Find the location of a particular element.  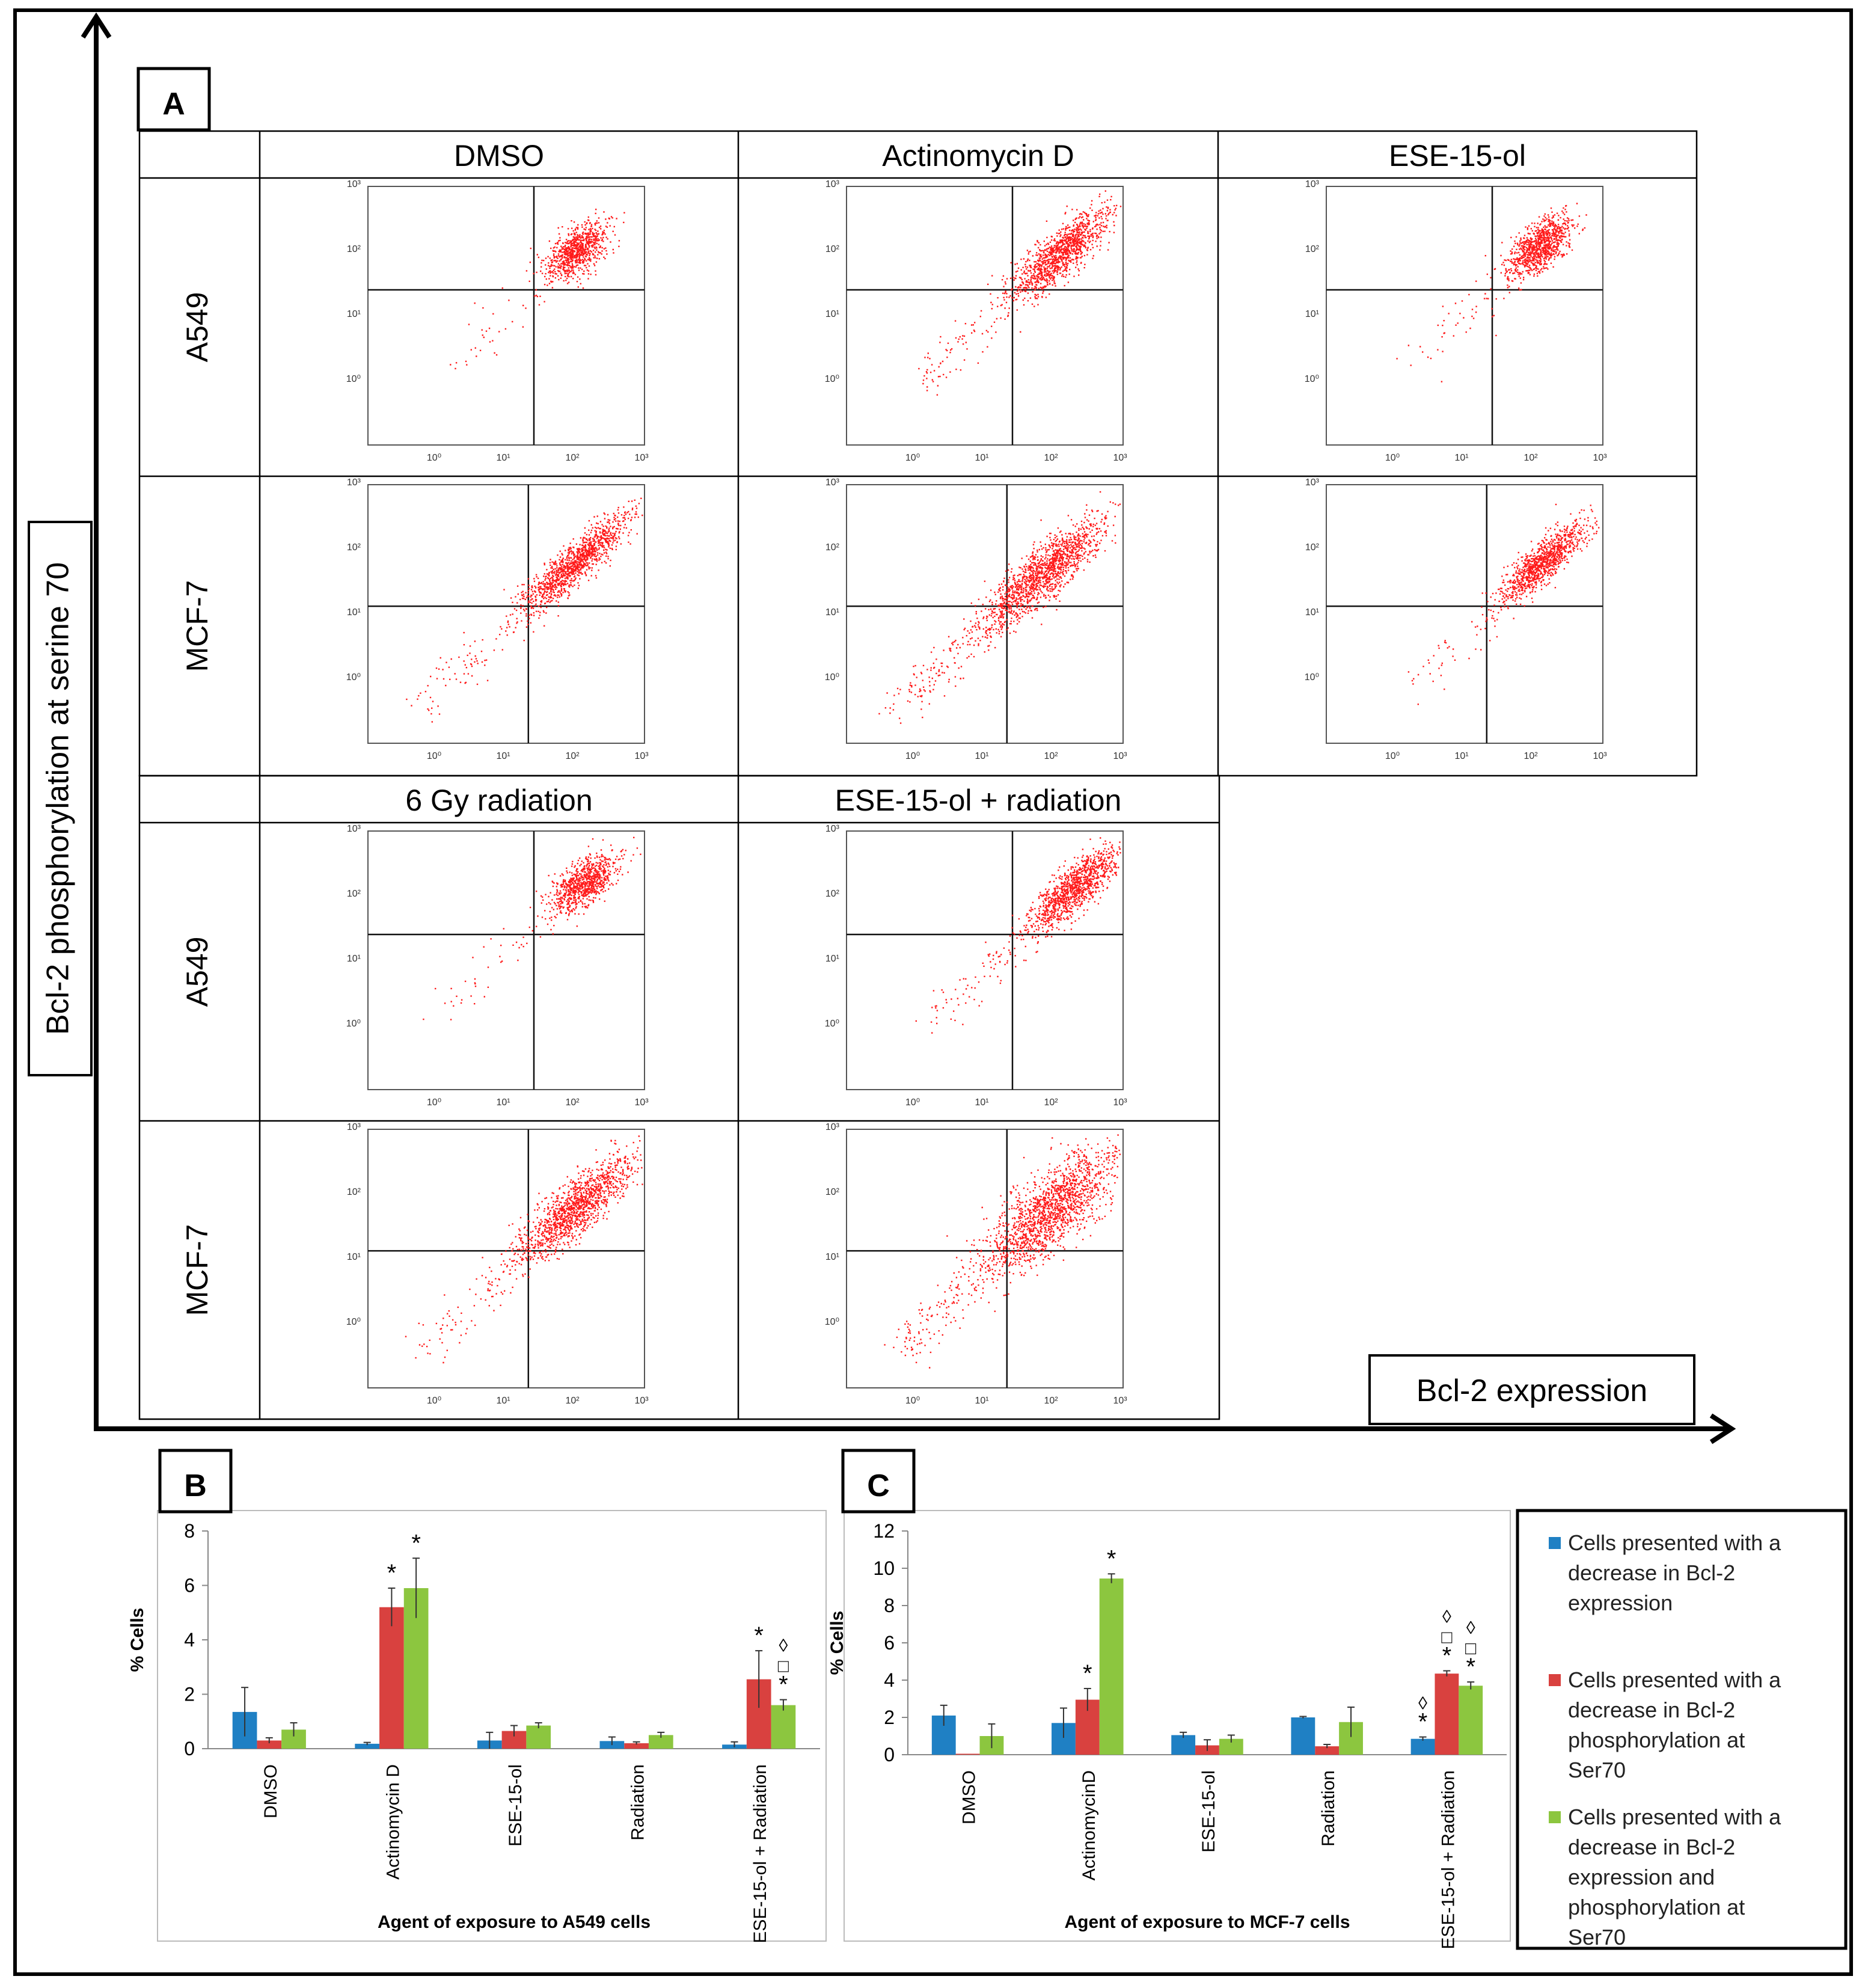

category-label: Actinomycin D is located at coordinates (393, 1822).